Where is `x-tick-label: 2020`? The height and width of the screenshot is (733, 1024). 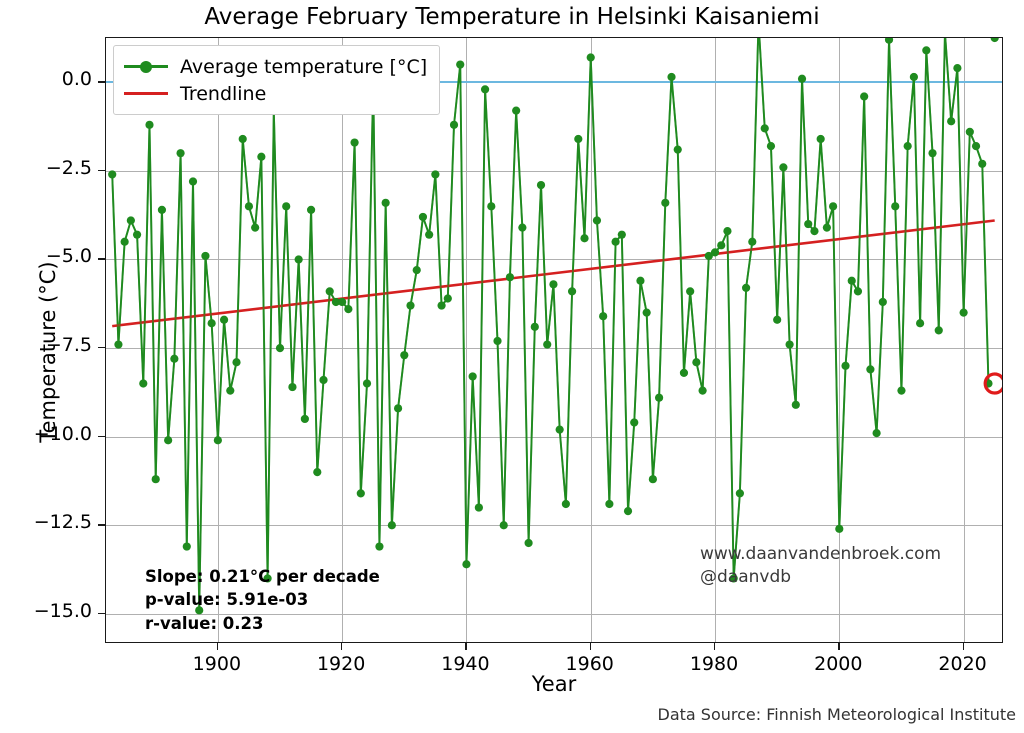
x-tick-label: 2020 is located at coordinates (962, 664).